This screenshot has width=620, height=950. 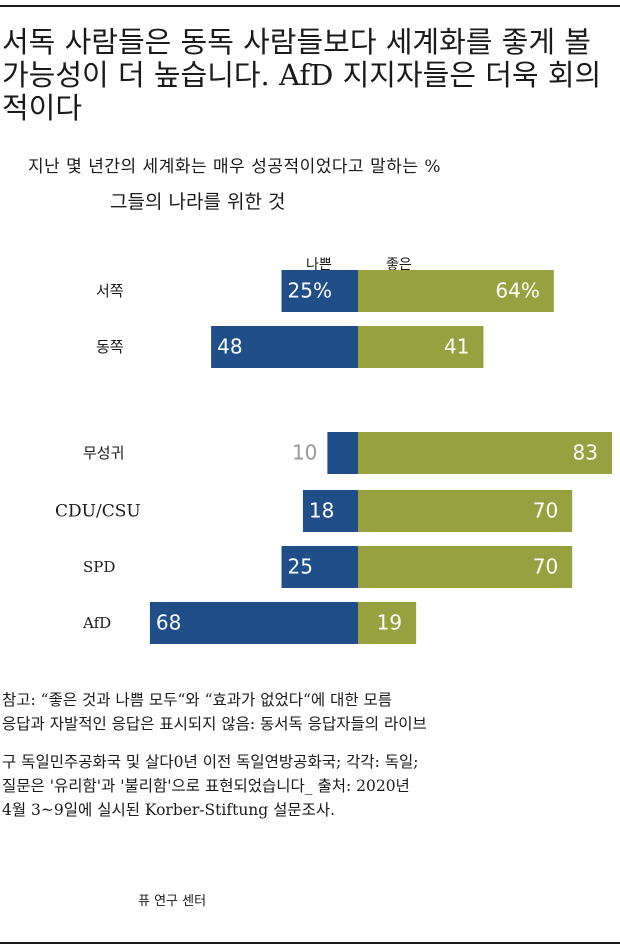 I want to click on data-label-bad: 10, so click(x=304, y=453).